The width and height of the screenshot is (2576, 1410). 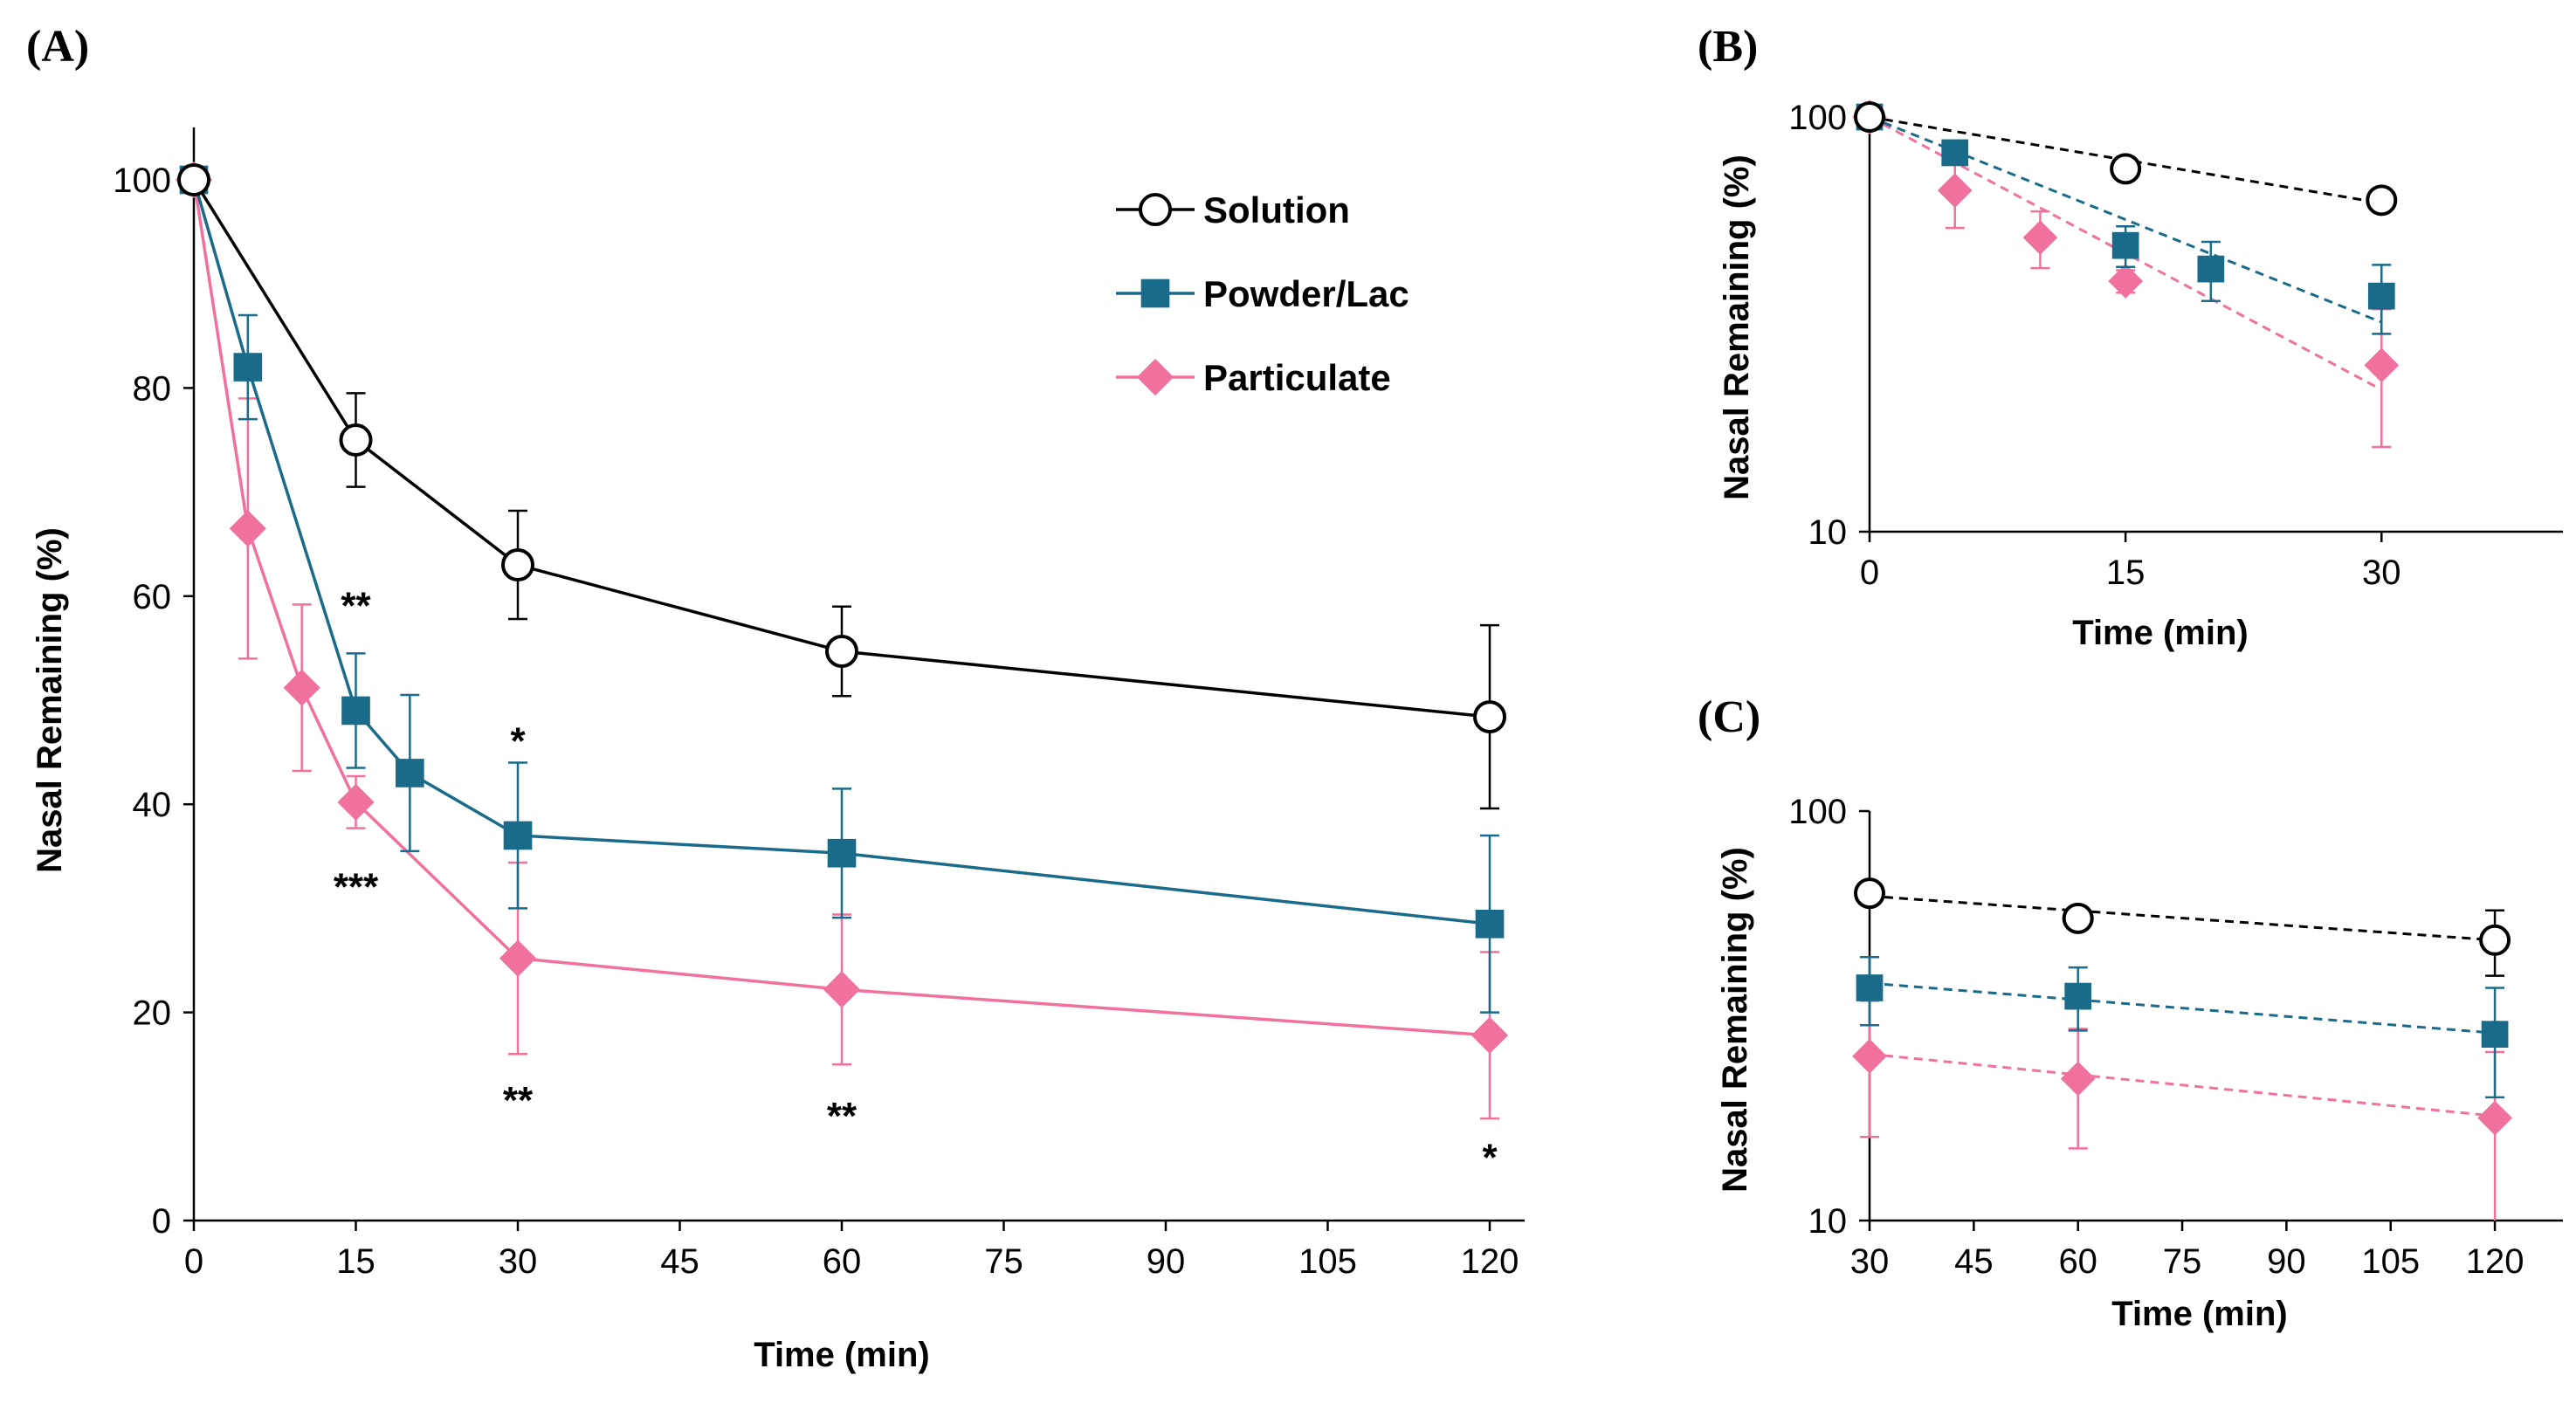 What do you see at coordinates (1306, 293) in the screenshot?
I see `legend-label-powder: Powder/Lac` at bounding box center [1306, 293].